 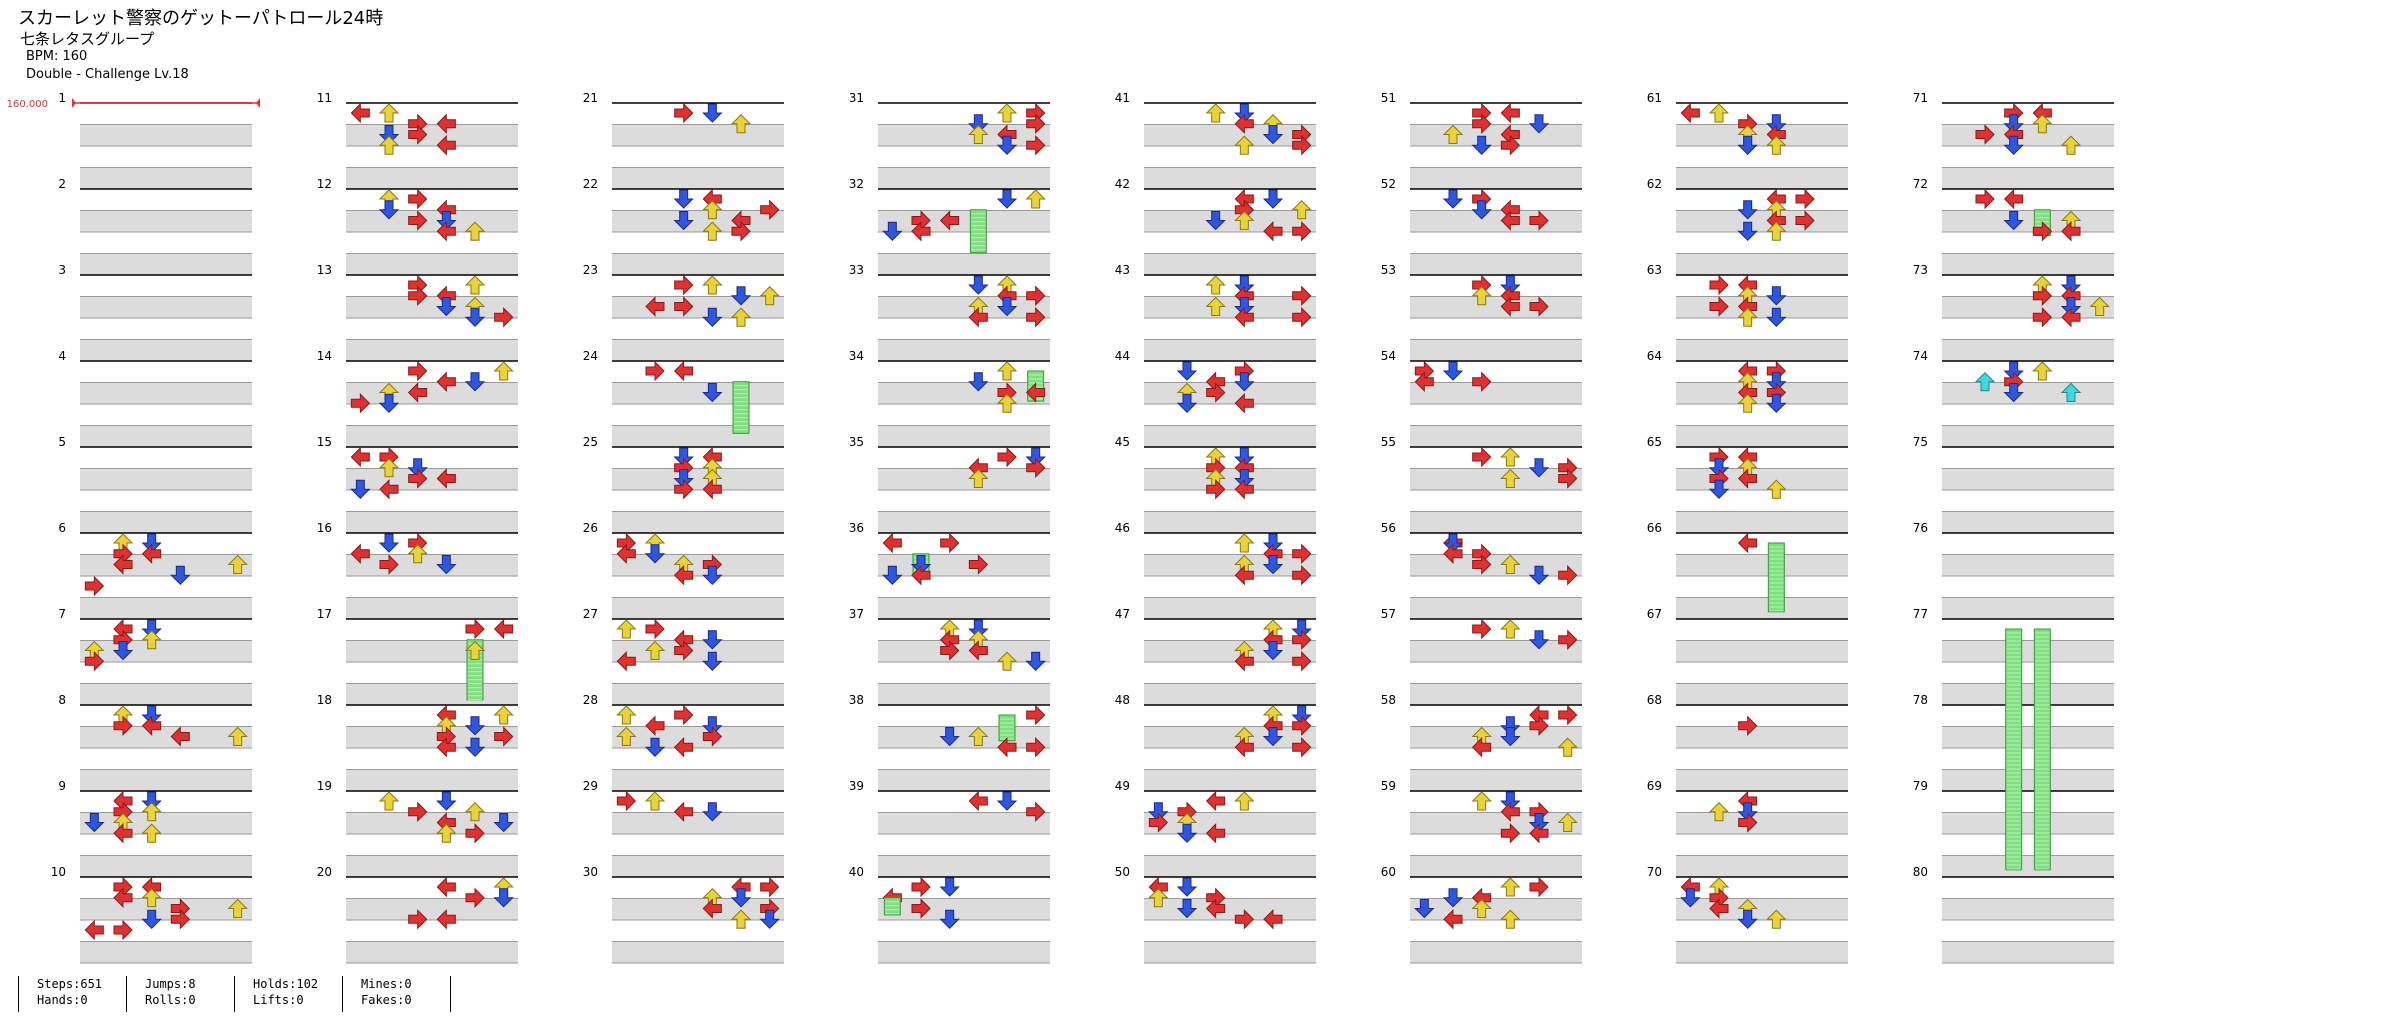 I want to click on difficulty-text: Double - Challenge Lv.18, so click(x=107, y=74).